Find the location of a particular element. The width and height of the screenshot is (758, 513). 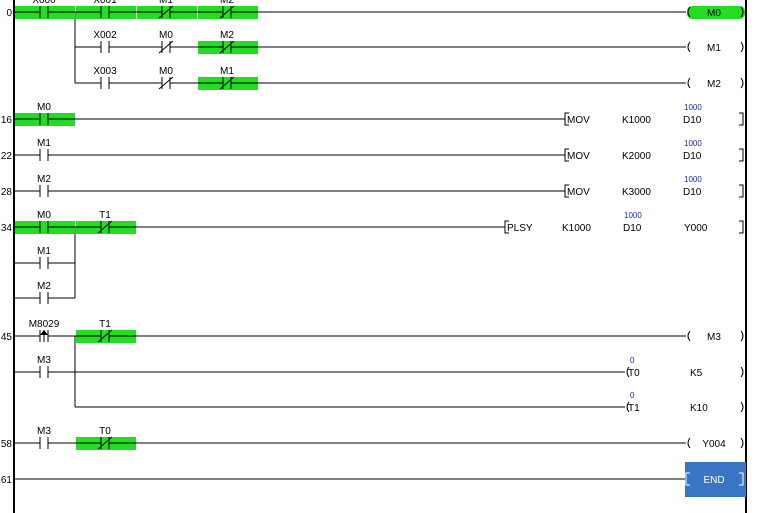

rung-line: X003 M0 M1 M2 is located at coordinates (409, 78).